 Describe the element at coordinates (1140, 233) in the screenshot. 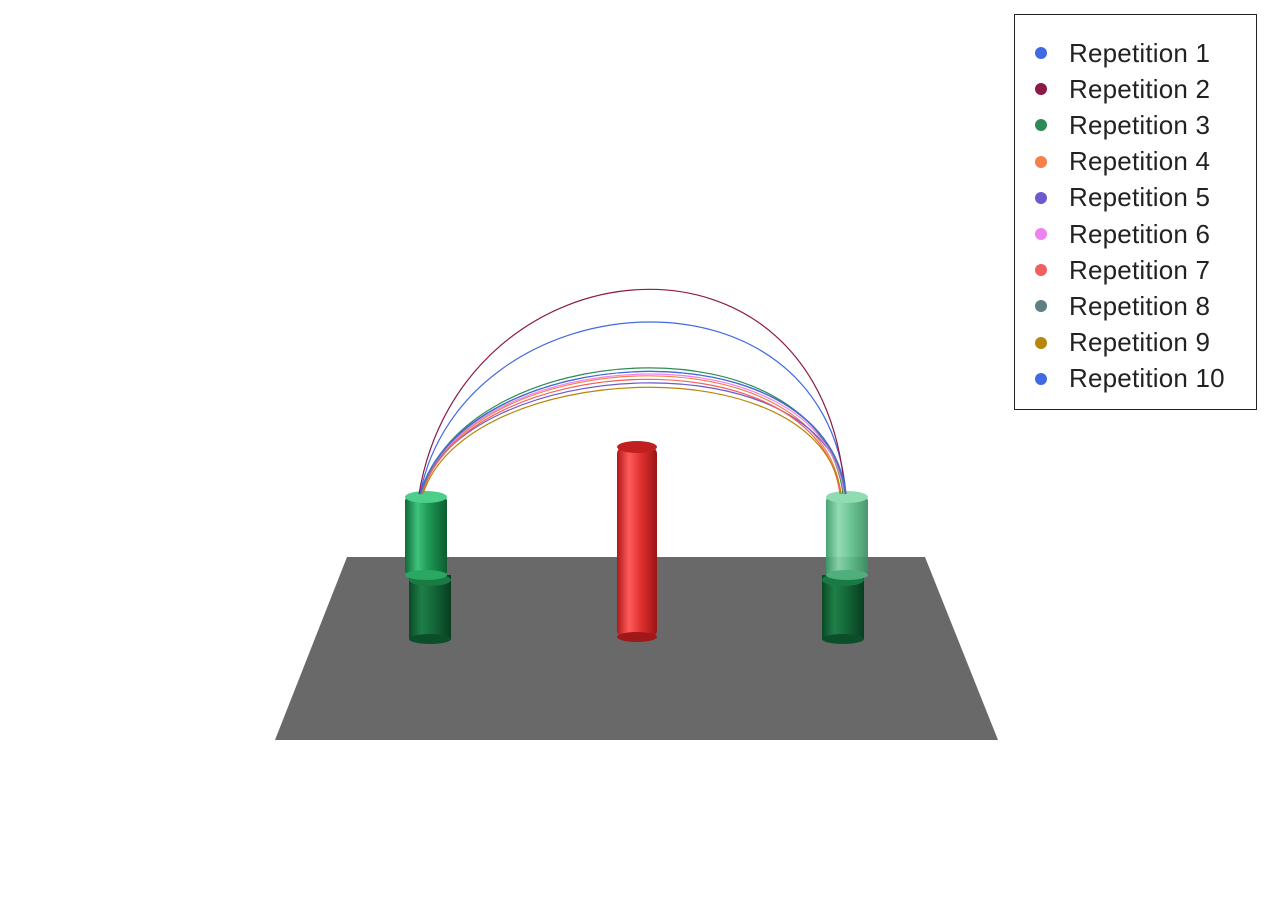

I see `legend-label: Repetition 6` at that location.